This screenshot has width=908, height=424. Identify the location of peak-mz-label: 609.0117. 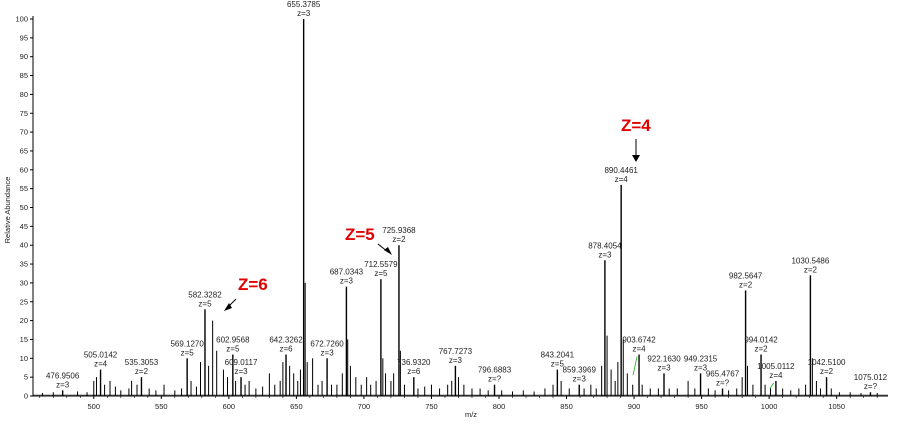
(241, 362).